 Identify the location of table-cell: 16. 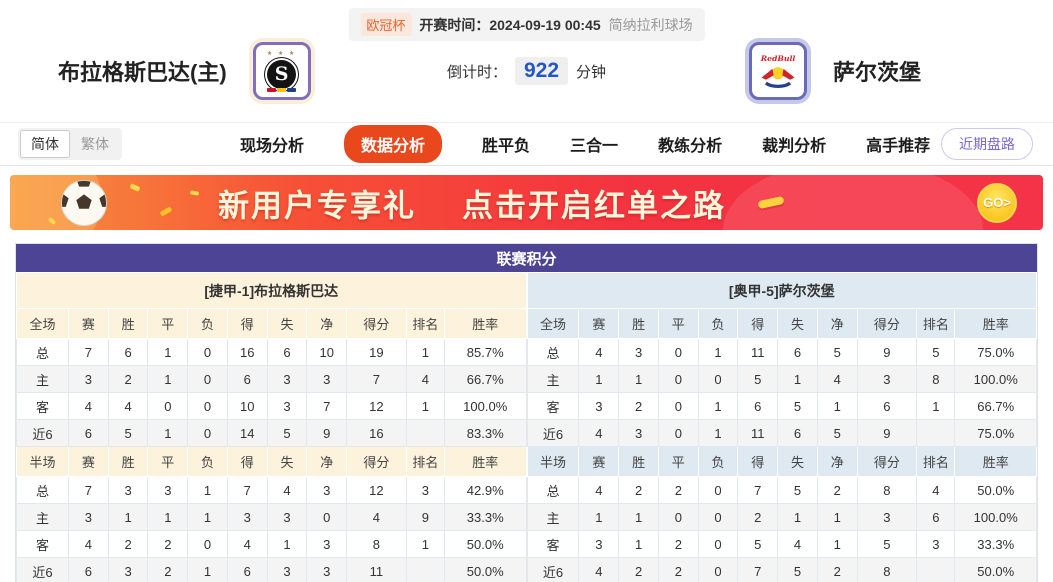
(247, 352).